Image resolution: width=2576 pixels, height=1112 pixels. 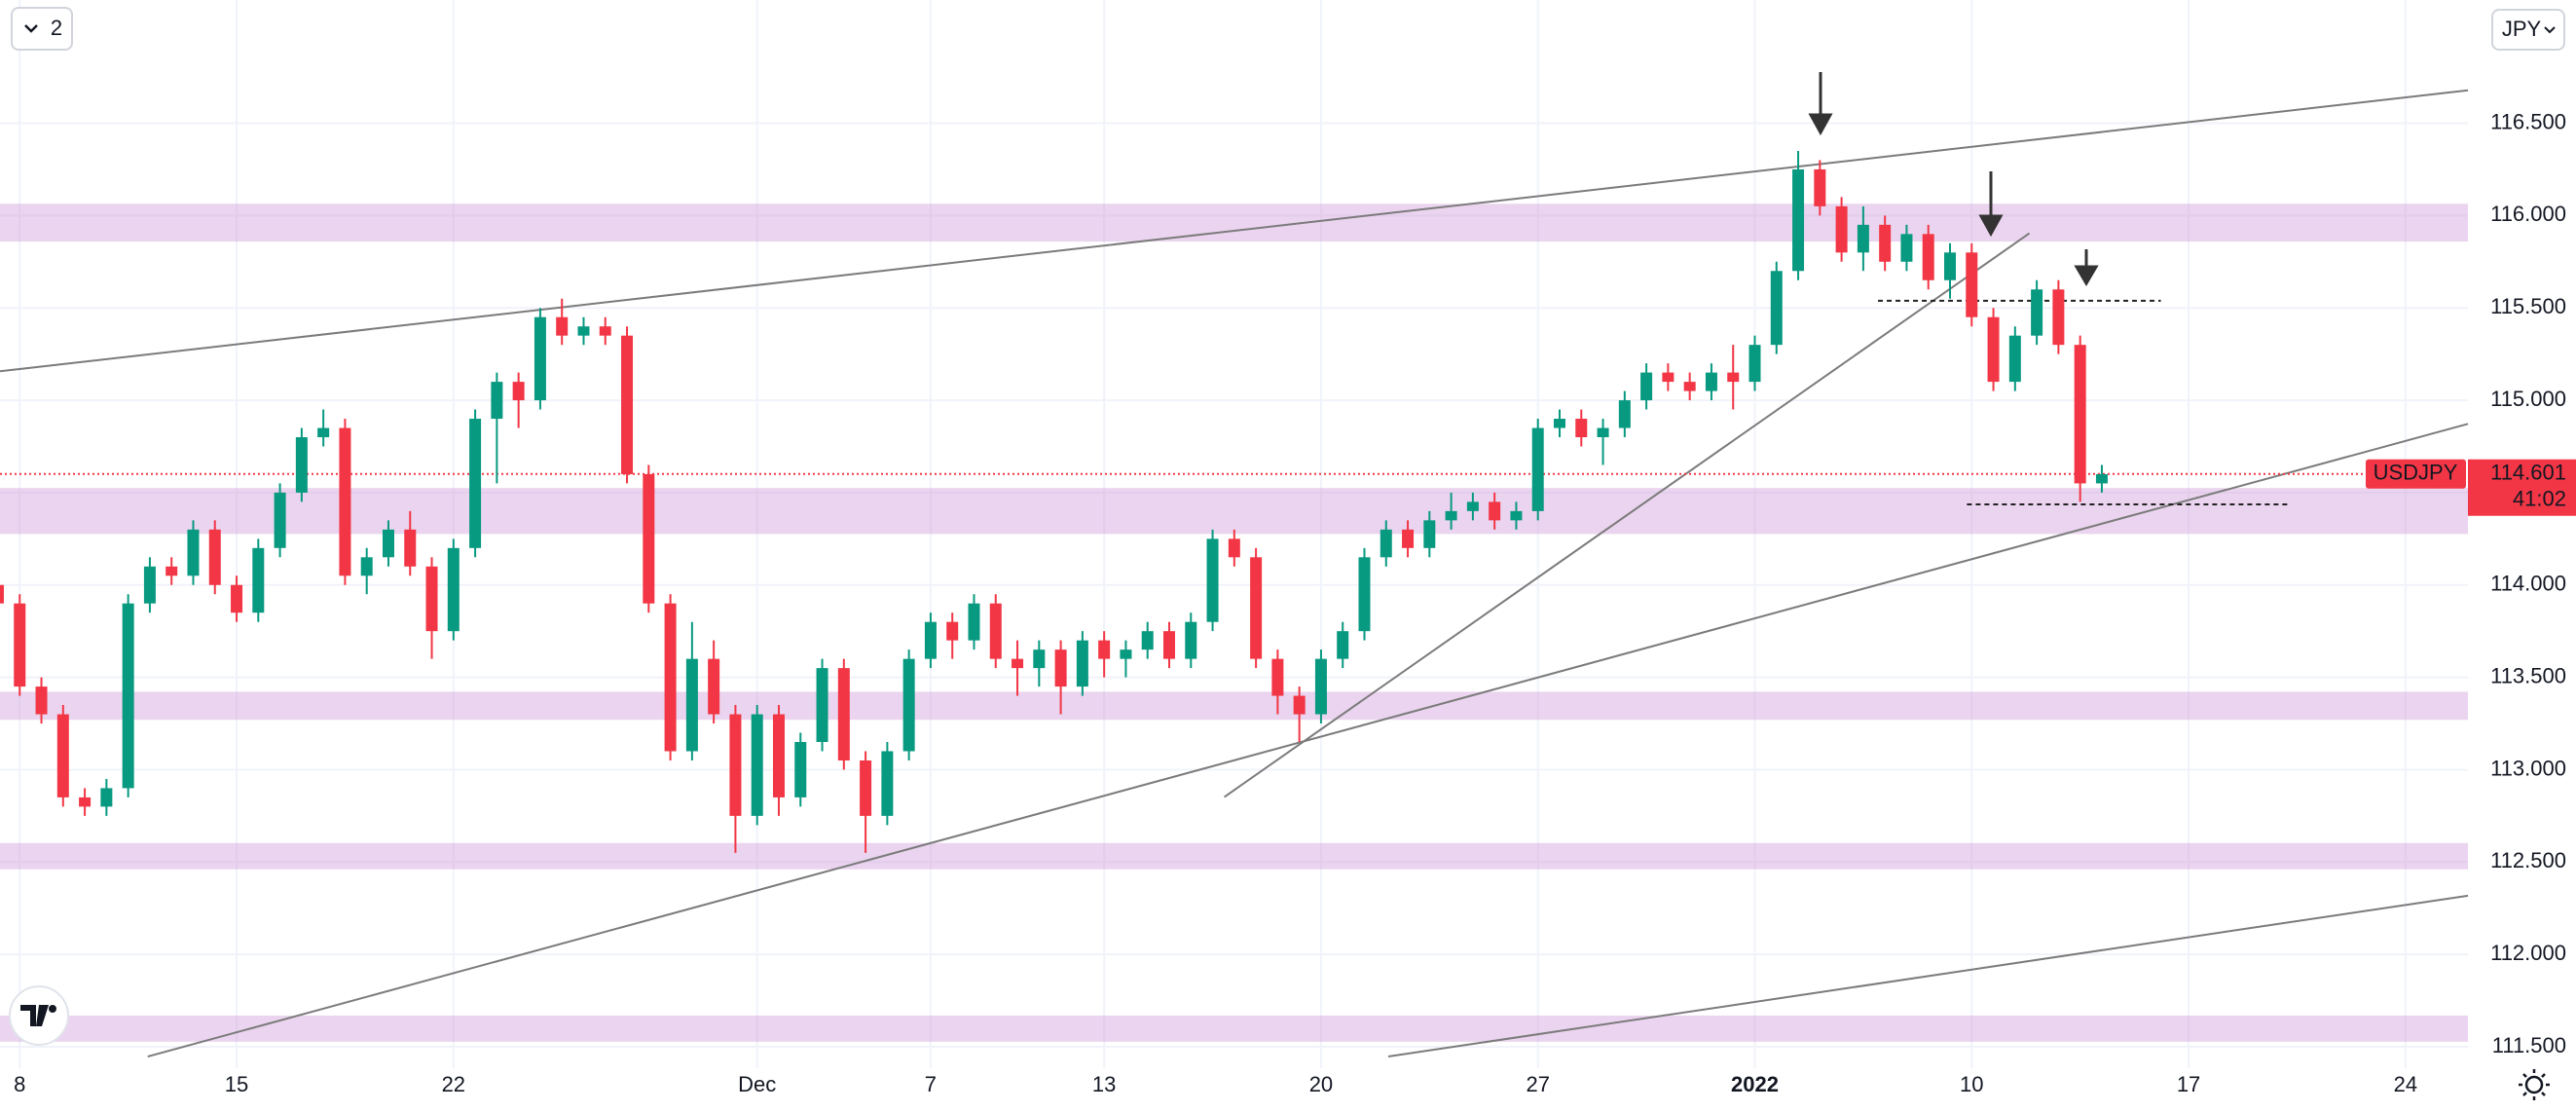 I want to click on currency-button: JPY, so click(x=2528, y=30).